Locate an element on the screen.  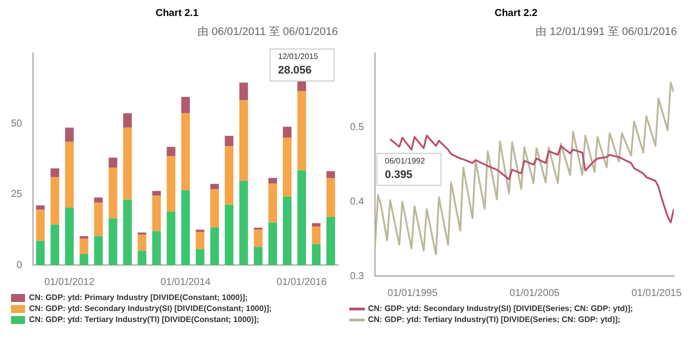
x-tick-label: 01/01/2014 is located at coordinates (186, 282).